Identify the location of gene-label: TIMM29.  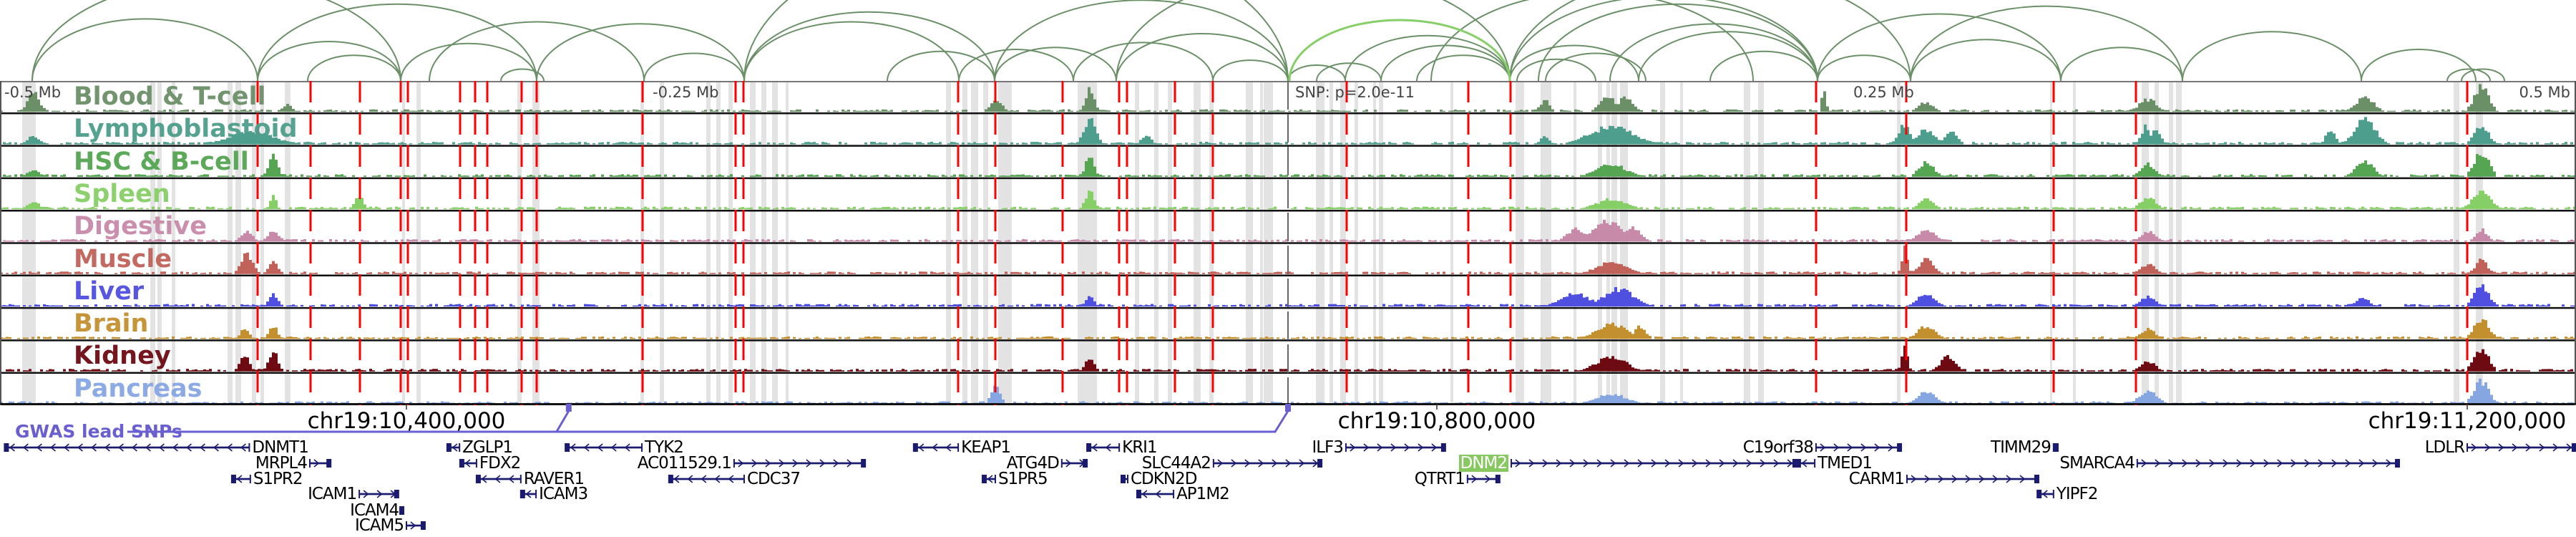
(2021, 447).